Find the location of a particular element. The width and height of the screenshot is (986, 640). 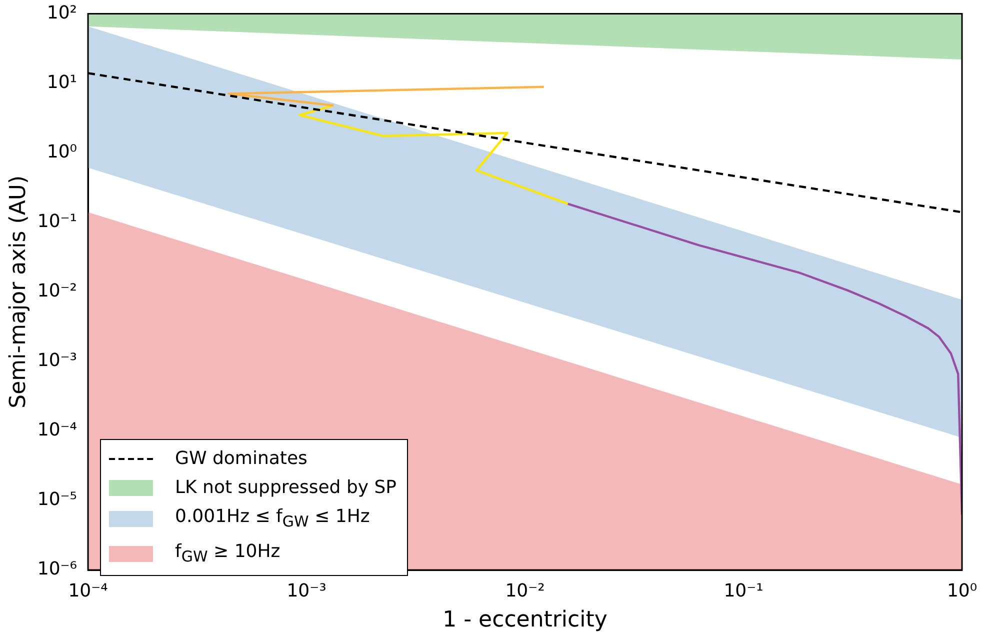

legend-label: GW dominates is located at coordinates (241, 459).